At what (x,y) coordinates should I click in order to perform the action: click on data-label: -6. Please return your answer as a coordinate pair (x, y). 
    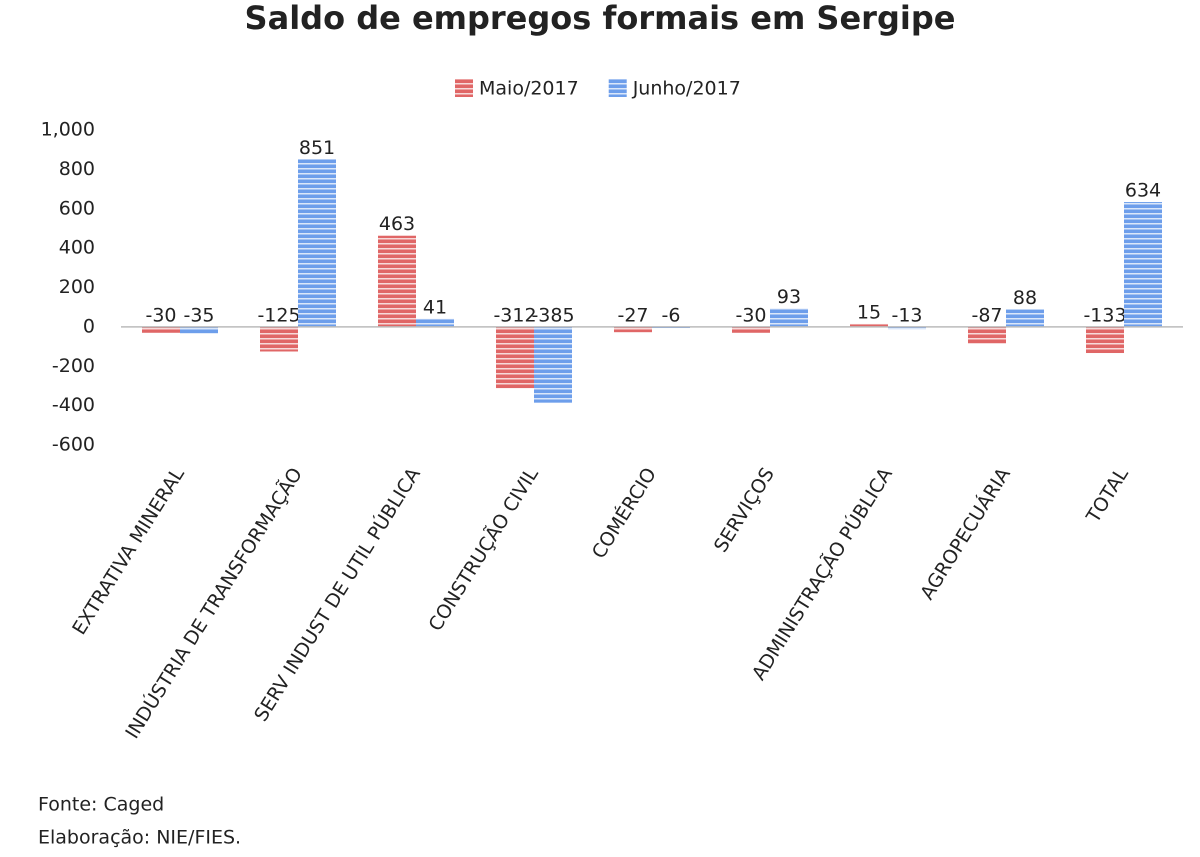
    Looking at the image, I should click on (671, 315).